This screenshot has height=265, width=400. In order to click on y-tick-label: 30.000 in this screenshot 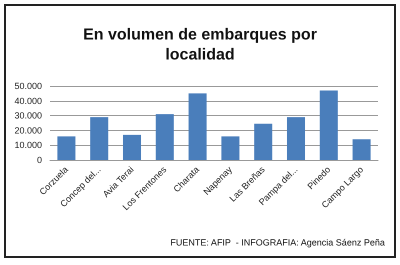, I will do `click(28, 115)`.